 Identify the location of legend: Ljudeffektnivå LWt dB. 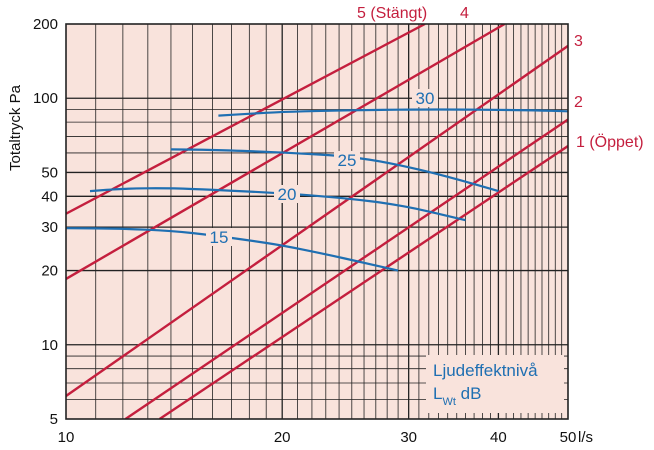
(495, 384).